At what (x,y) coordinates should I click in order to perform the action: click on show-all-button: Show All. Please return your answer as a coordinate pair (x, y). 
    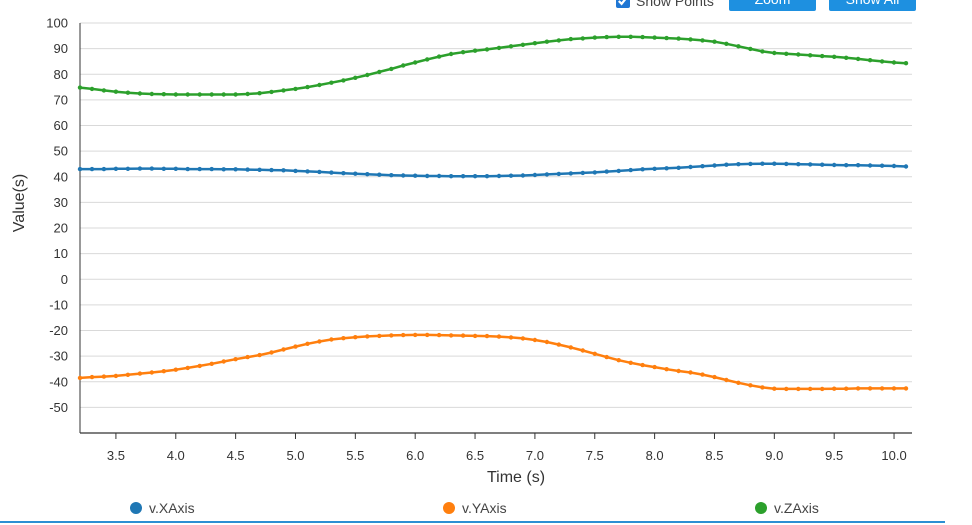
    Looking at the image, I should click on (872, 5).